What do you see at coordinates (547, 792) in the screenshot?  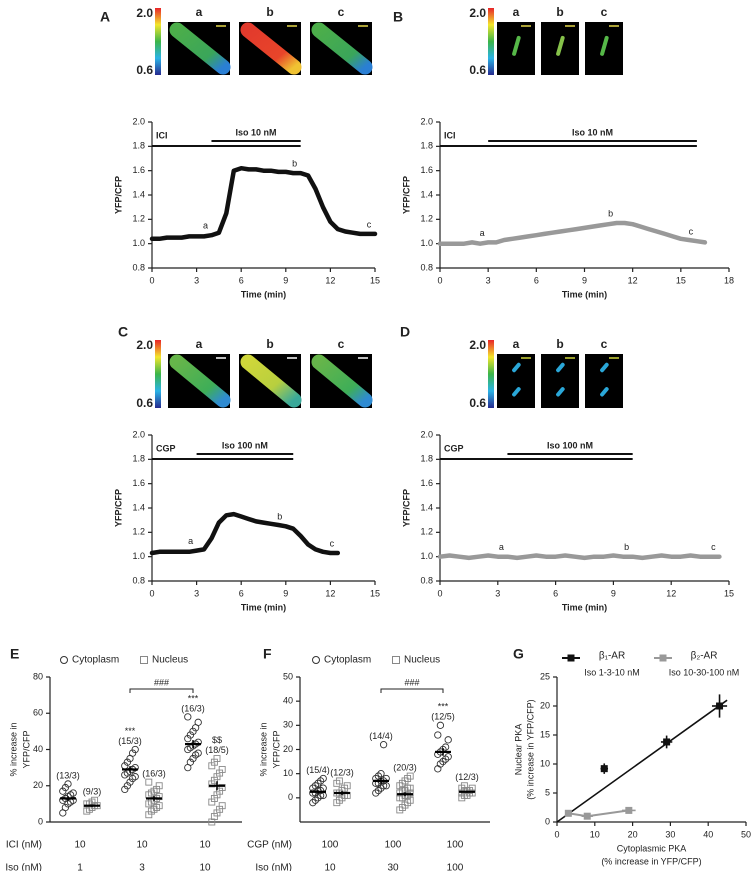 I see `y-tick-label: 5` at bounding box center [547, 792].